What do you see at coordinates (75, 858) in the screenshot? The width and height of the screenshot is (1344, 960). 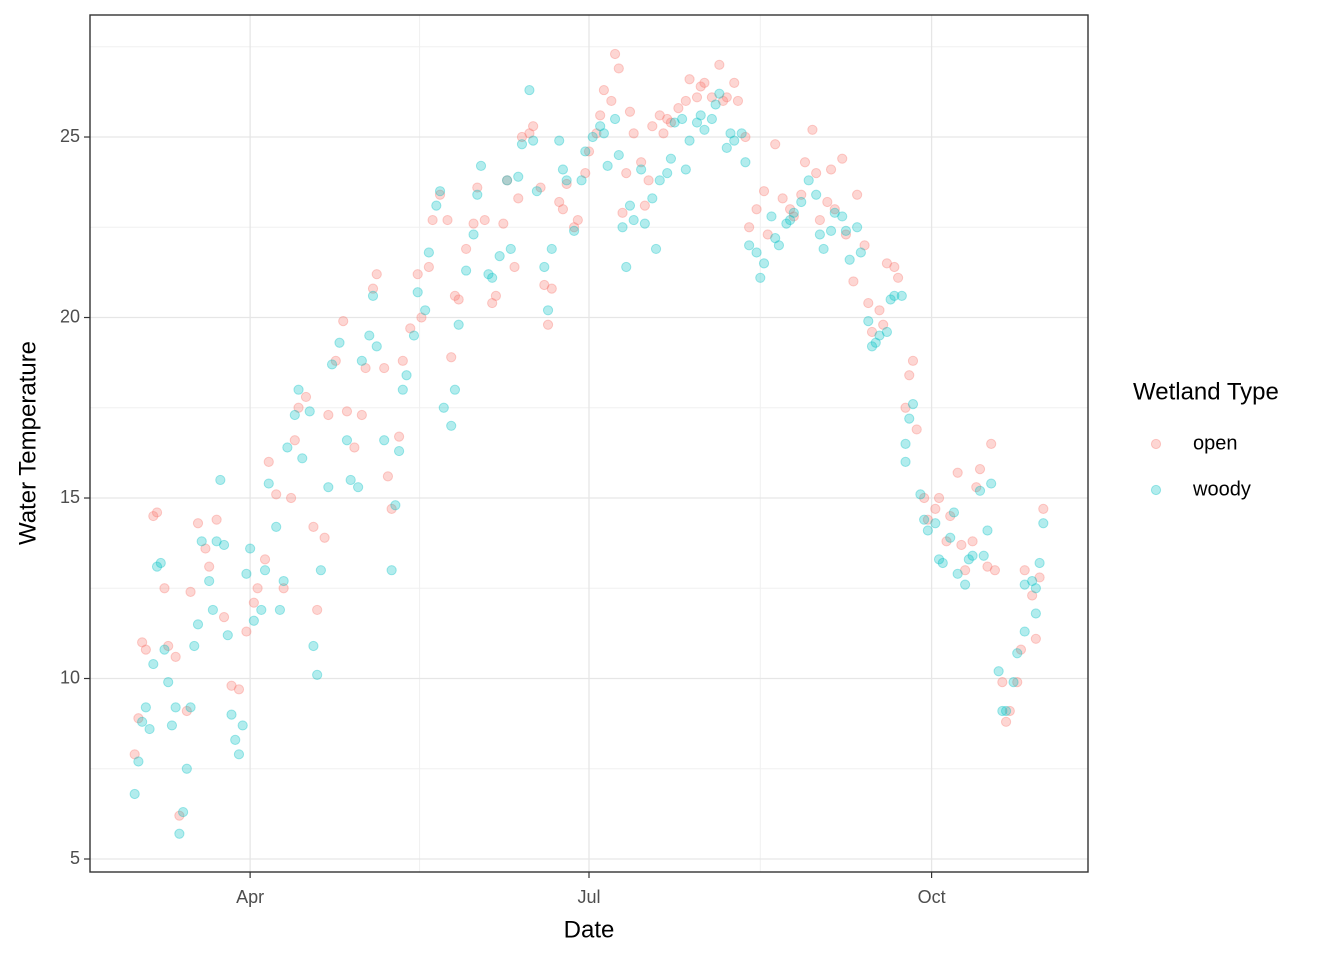 I see `y-tick-label: 5` at bounding box center [75, 858].